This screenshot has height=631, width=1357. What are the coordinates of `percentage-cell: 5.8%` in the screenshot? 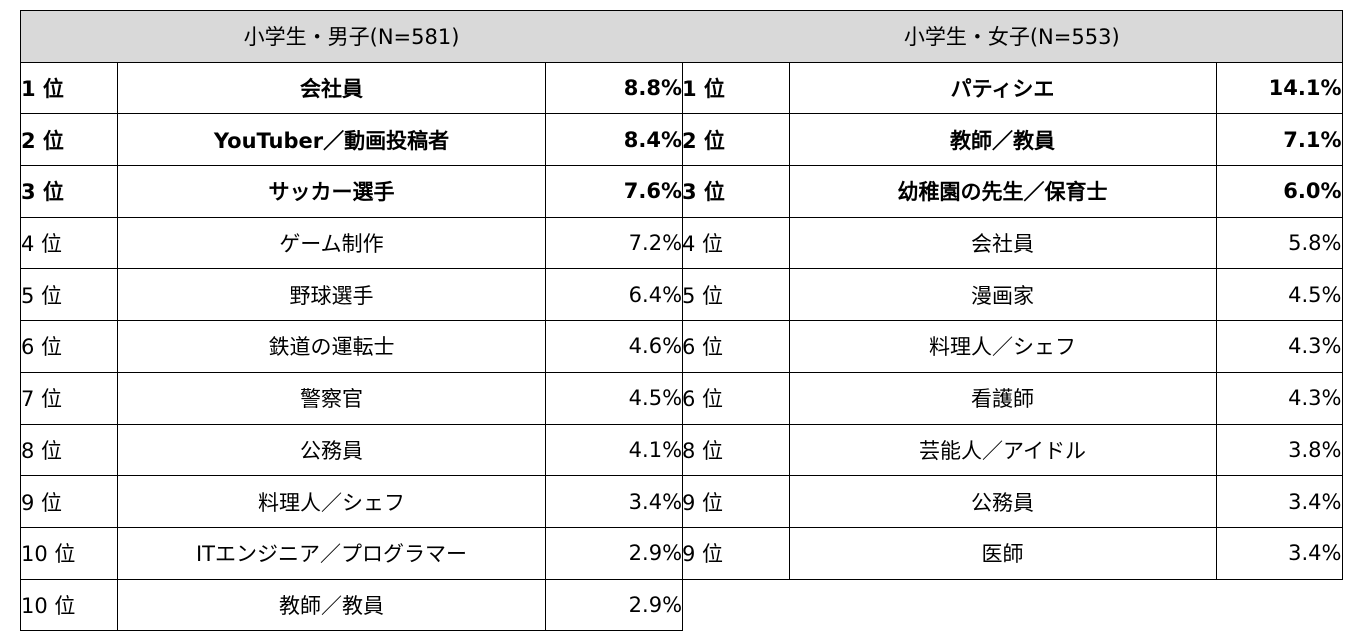 It's located at (1279, 243).